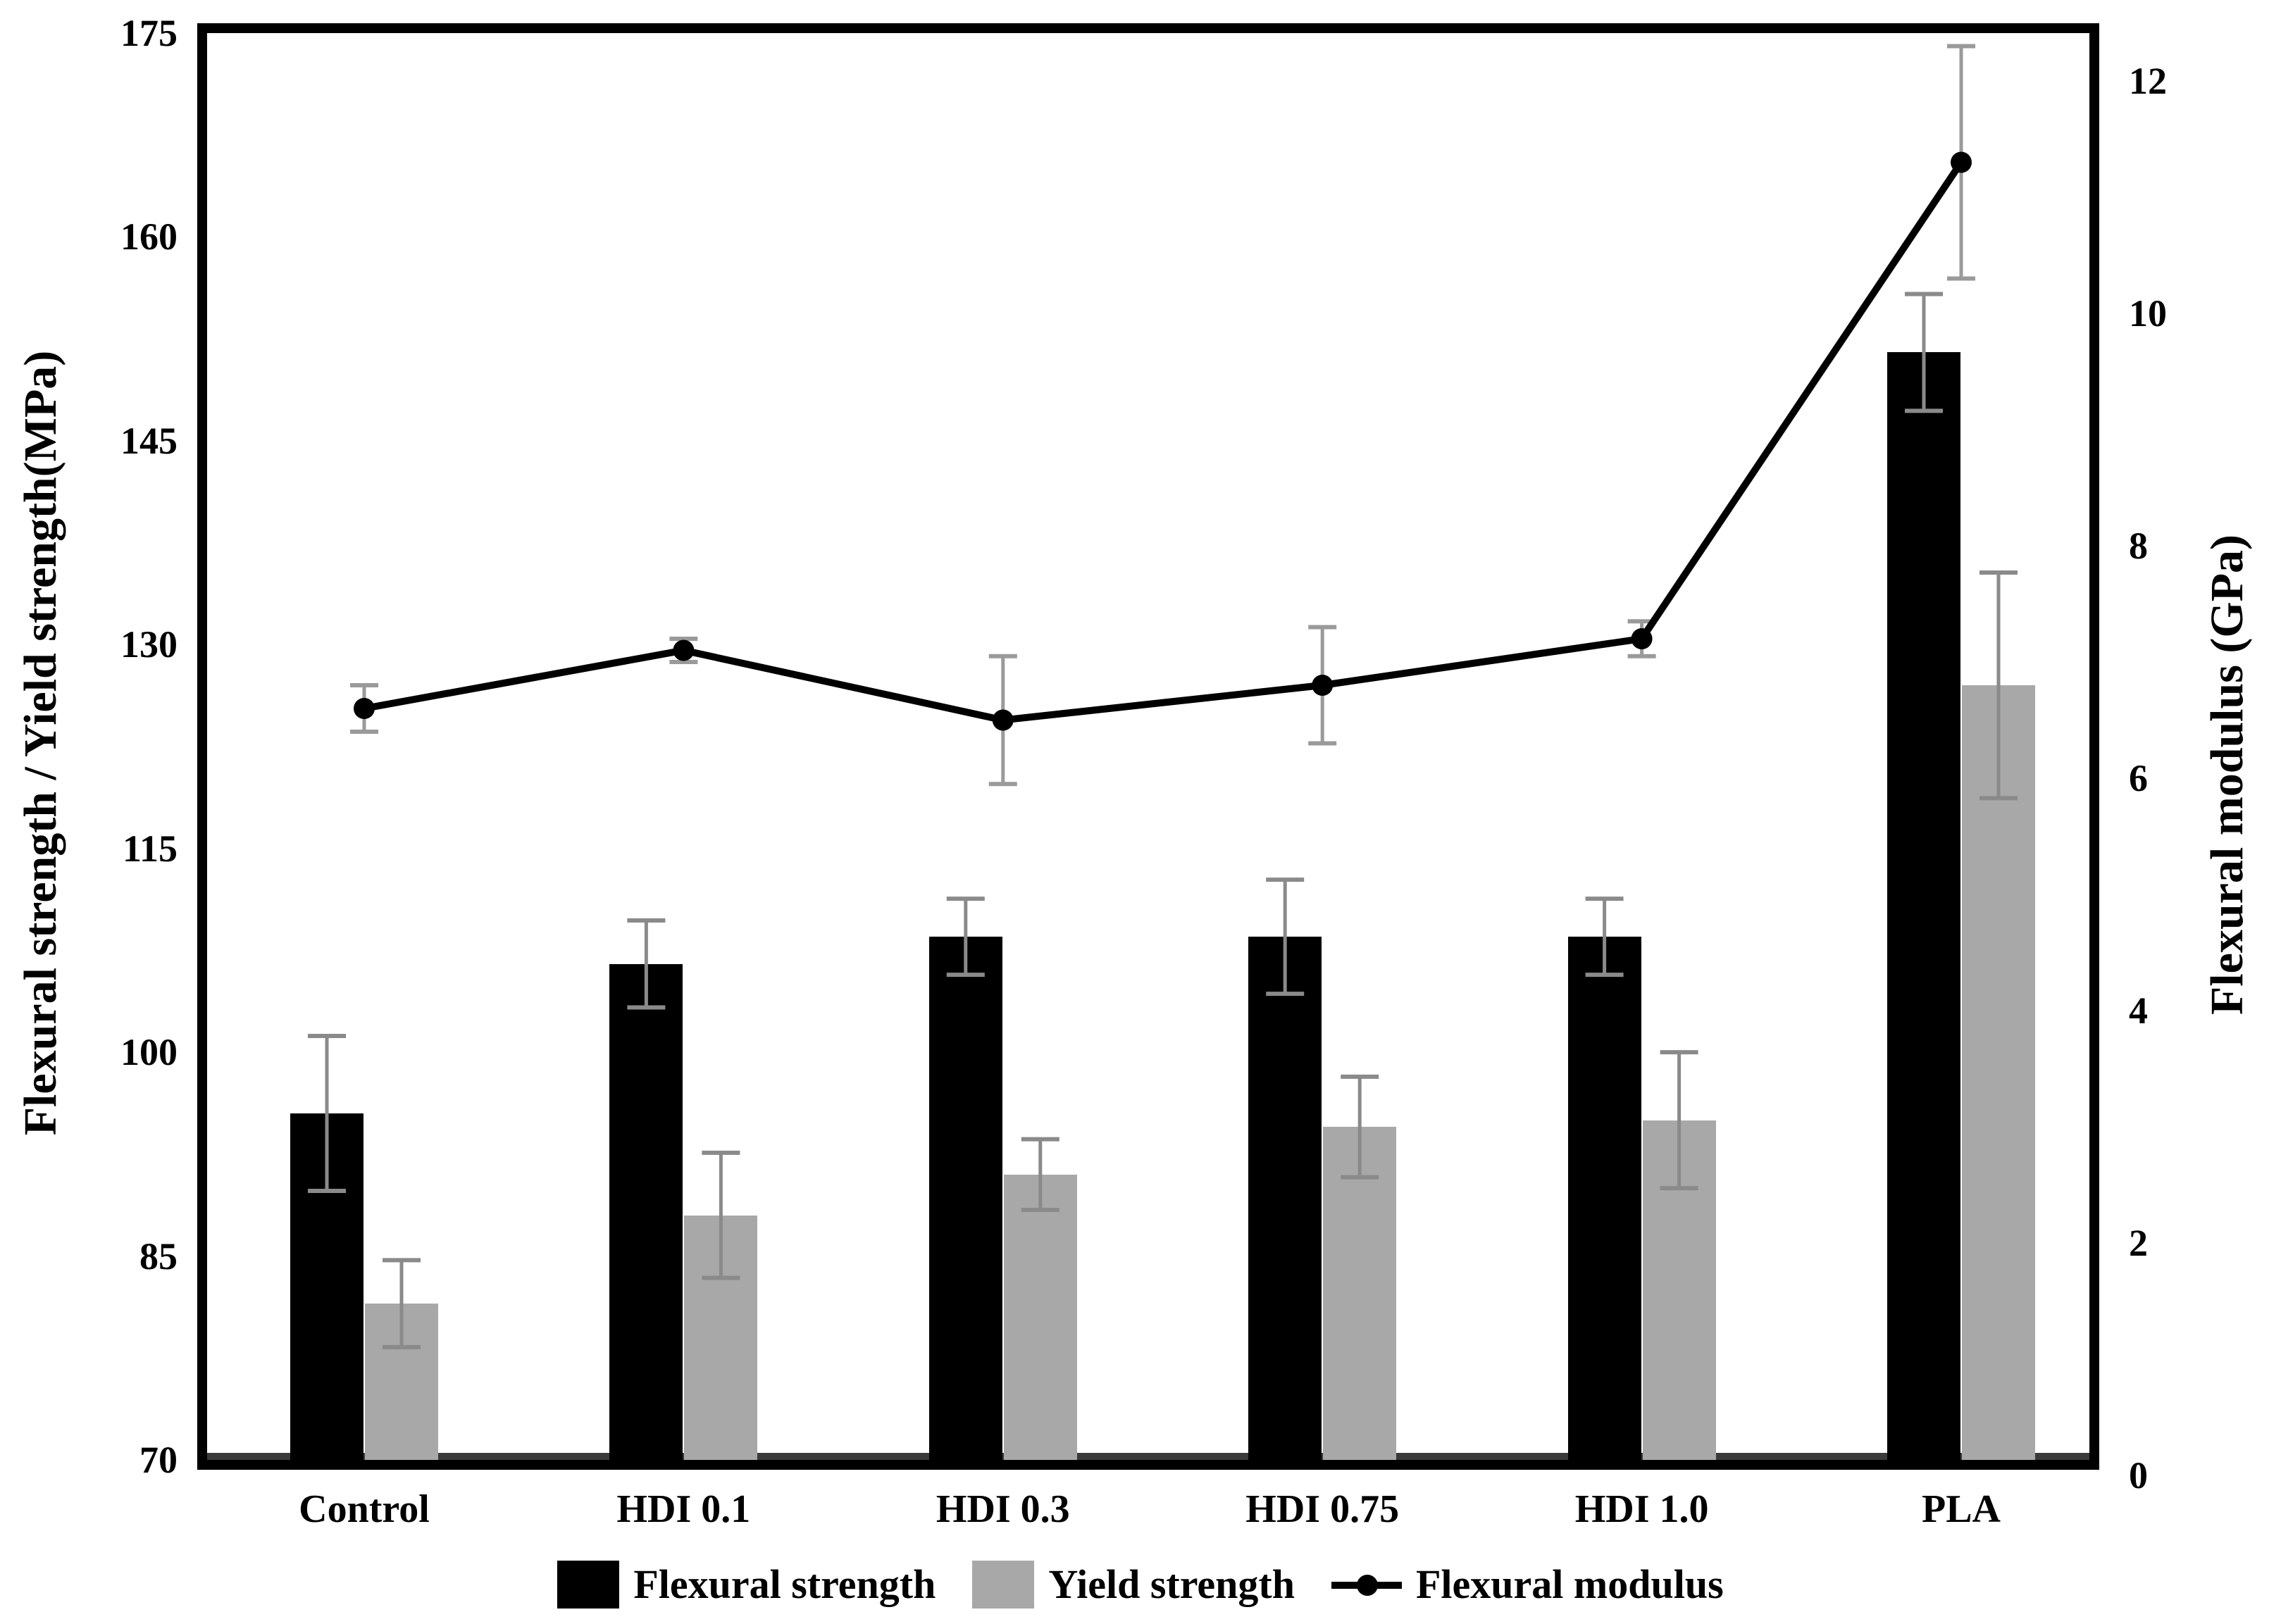  What do you see at coordinates (1604, 1199) in the screenshot?
I see `flexural-strength-bar-HDI 1.0` at bounding box center [1604, 1199].